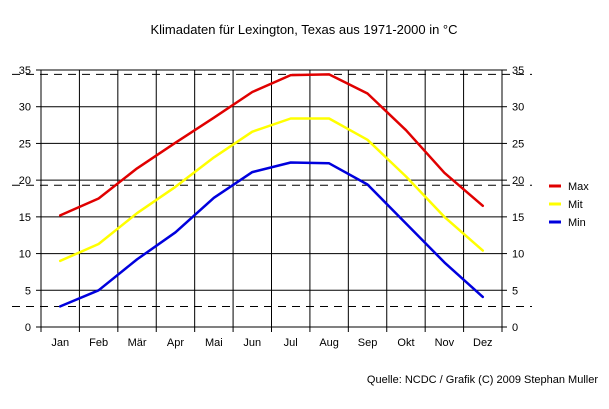 The height and width of the screenshot is (409, 609). I want to click on legend-label-max: Max, so click(578, 187).